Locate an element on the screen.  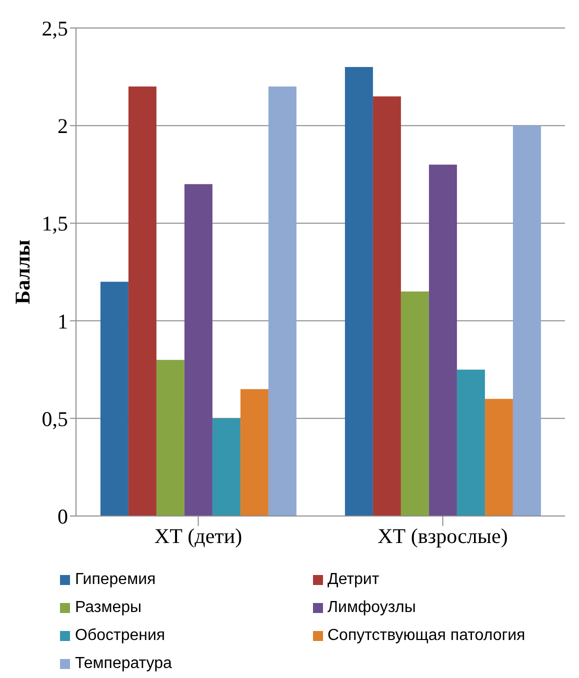
legend-label: Лимфоузлы is located at coordinates (372, 608).